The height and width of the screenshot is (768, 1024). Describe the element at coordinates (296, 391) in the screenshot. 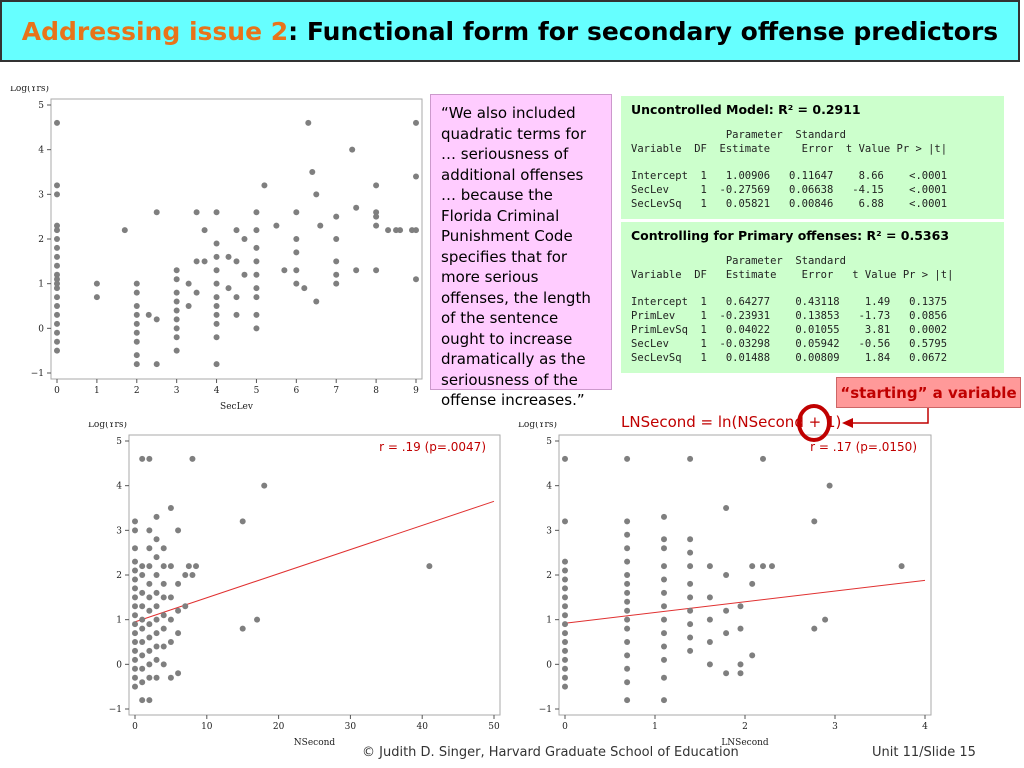

I see `chart-0-x-tick-label: 6` at that location.